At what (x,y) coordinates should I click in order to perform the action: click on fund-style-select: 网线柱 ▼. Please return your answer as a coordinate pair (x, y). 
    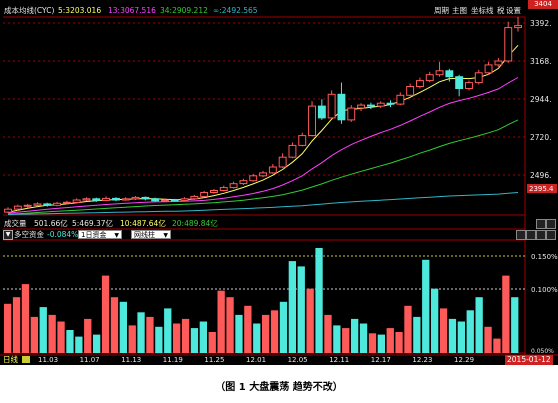
    Looking at the image, I should click on (151, 234).